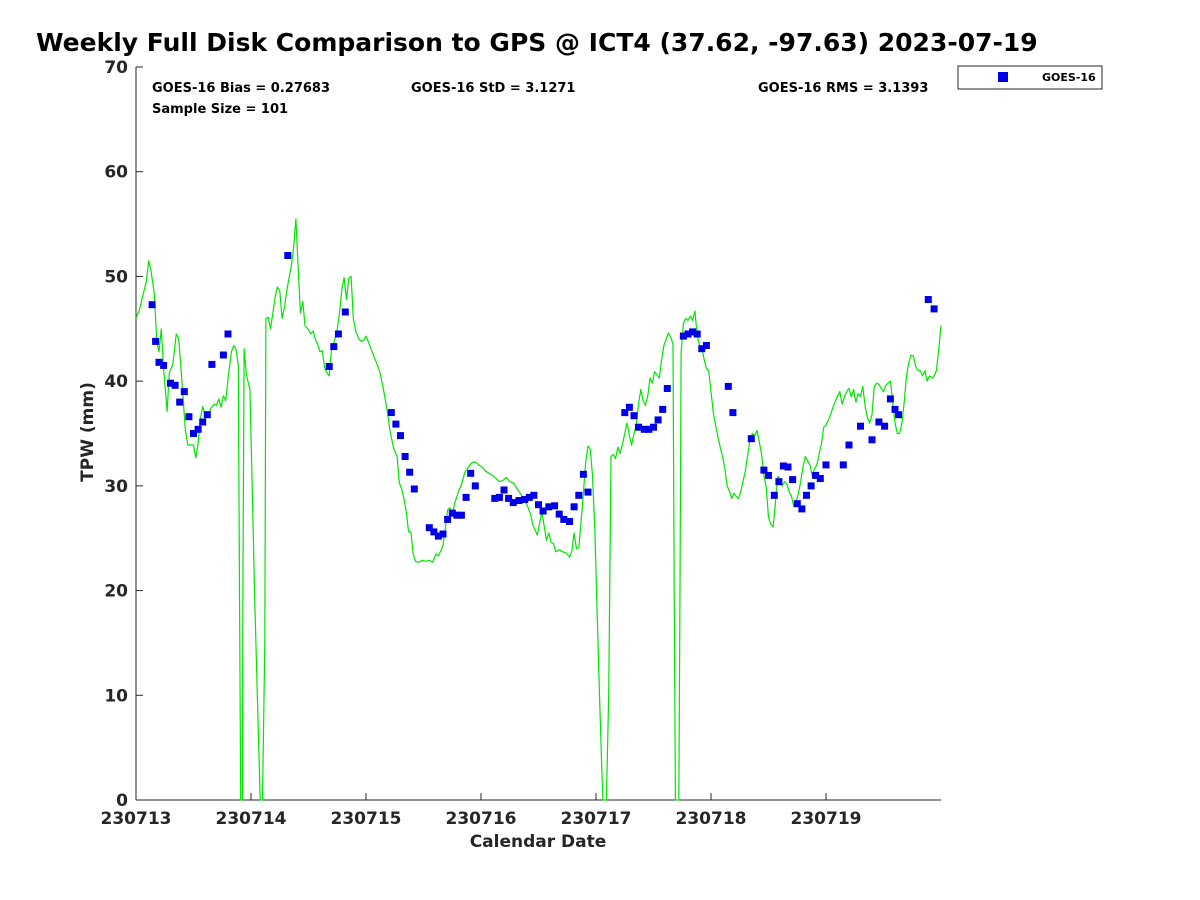  I want to click on x-tick-label: 230718, so click(711, 819).